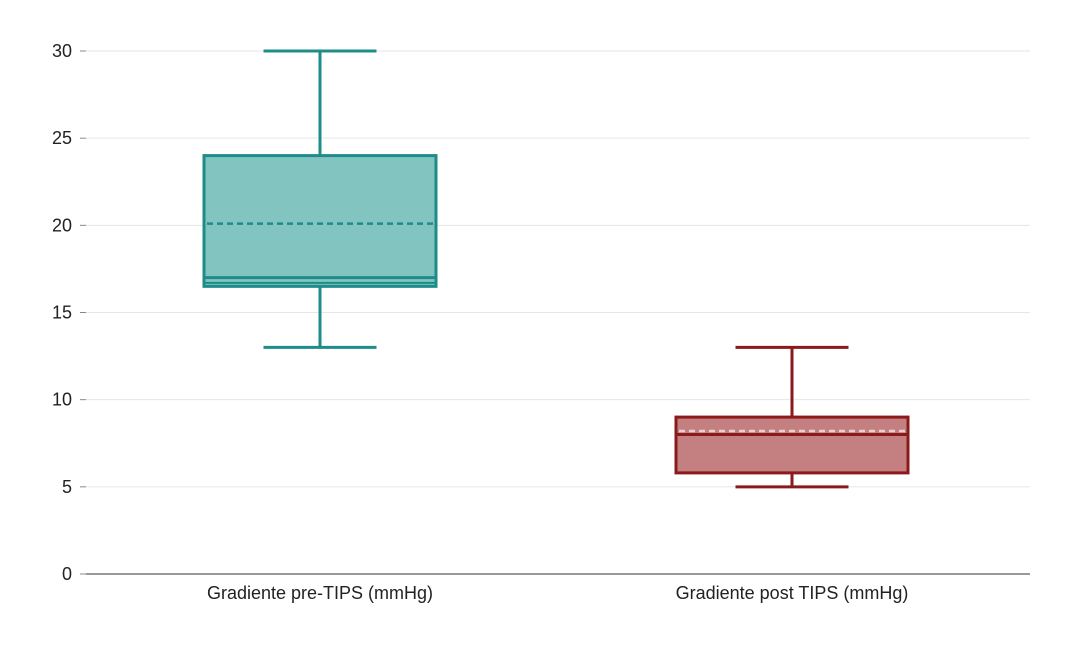  What do you see at coordinates (320, 593) in the screenshot?
I see `x-tick-label-0: Gradiente pre-TIPS (mmHg)` at bounding box center [320, 593].